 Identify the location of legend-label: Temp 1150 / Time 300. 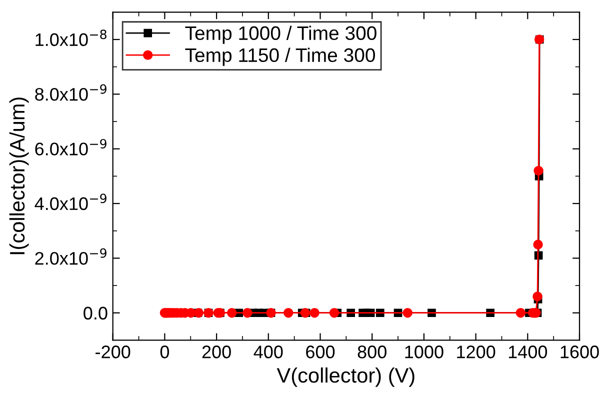
(280, 57).